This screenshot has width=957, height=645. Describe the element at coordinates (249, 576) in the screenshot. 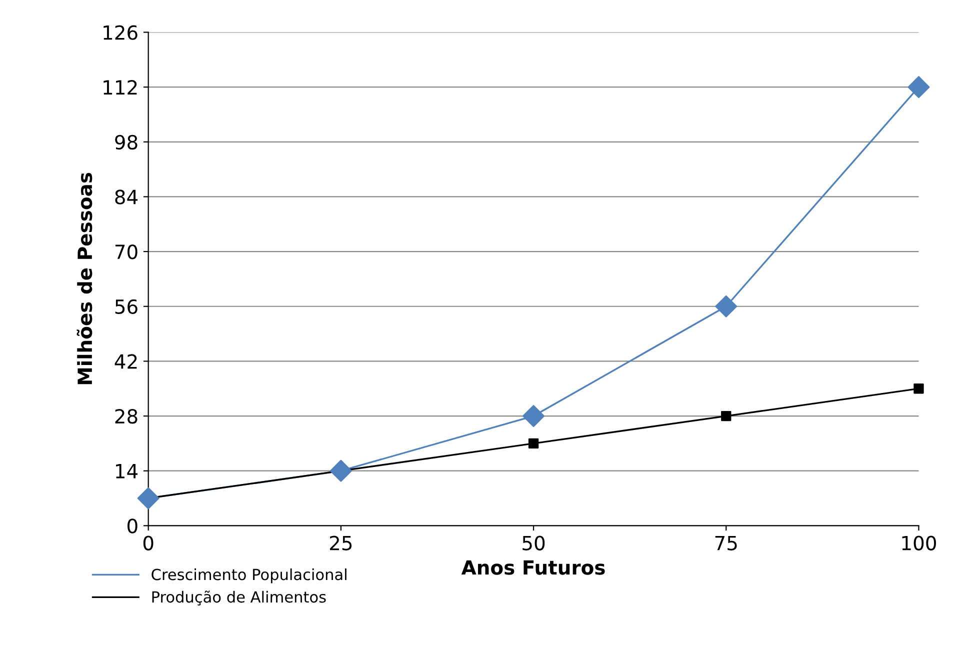

I see `legend-label: Crescimento Populacional` at that location.